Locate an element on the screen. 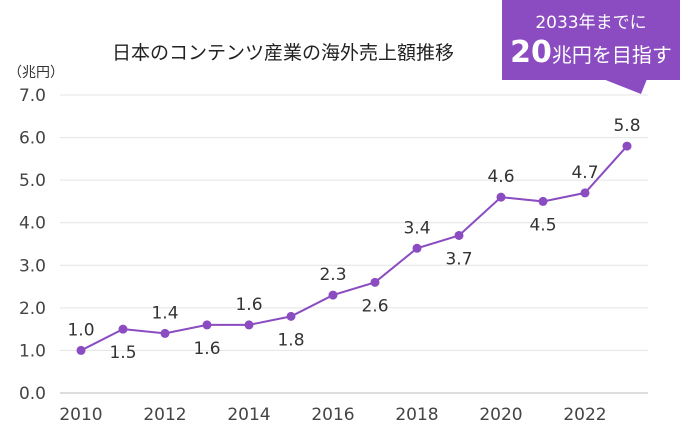 This screenshot has height=433, width=680. data-label: 1.0 is located at coordinates (80, 330).